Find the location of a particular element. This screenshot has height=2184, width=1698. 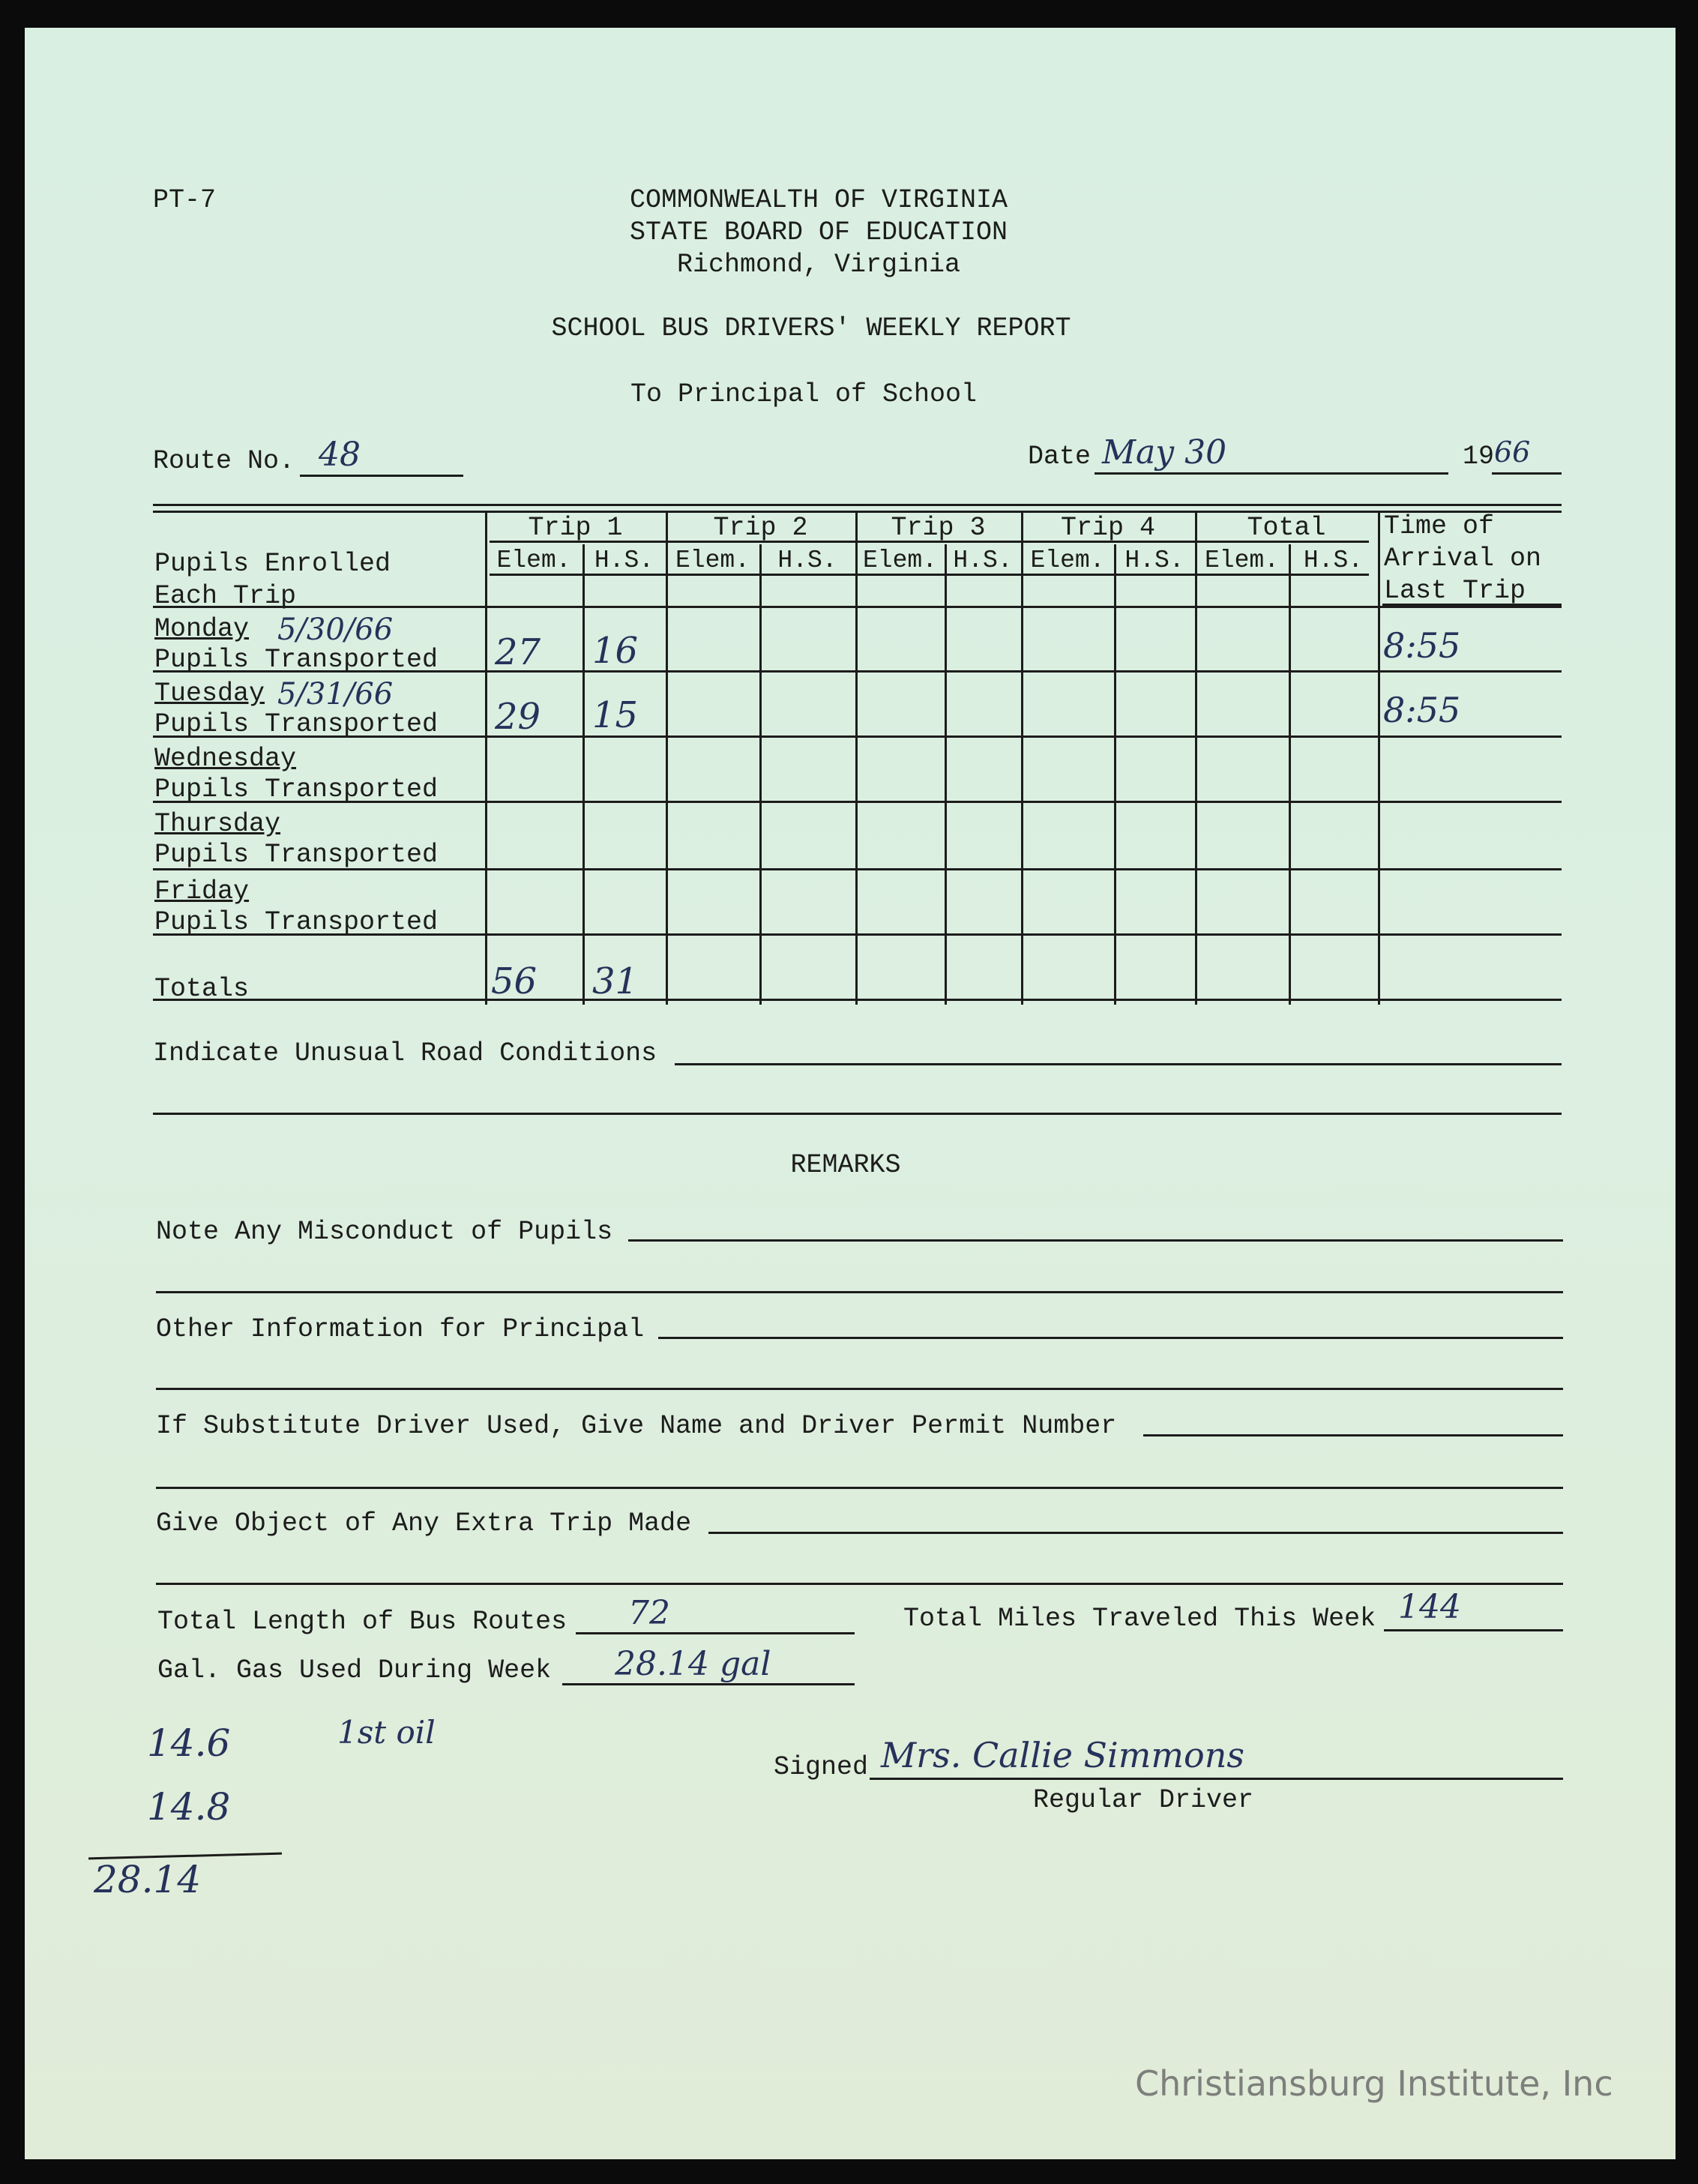

day-date: 5/30/66 is located at coordinates (335, 630).